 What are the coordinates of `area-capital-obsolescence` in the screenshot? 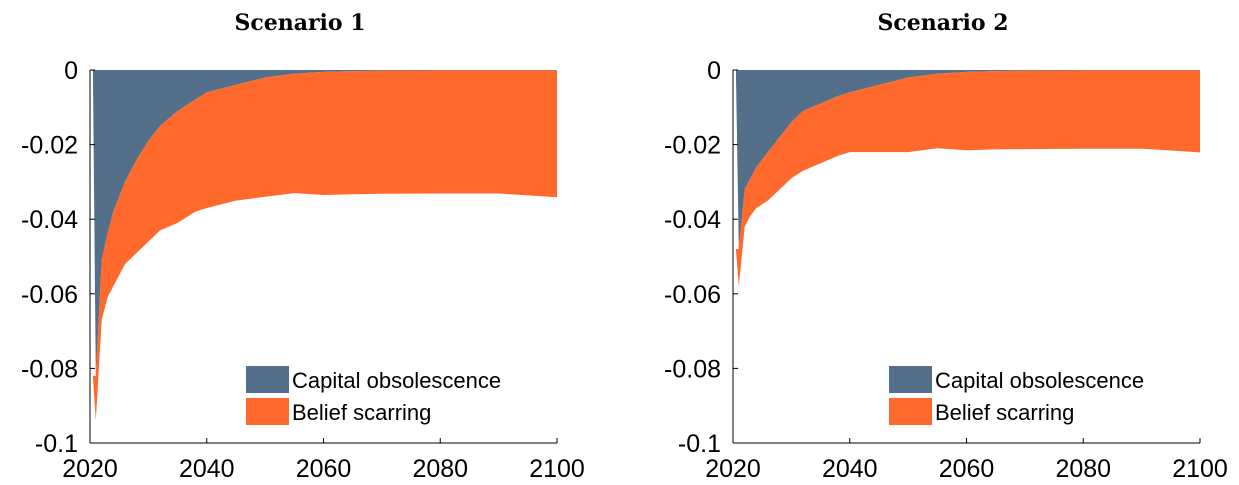 It's located at (967, 159).